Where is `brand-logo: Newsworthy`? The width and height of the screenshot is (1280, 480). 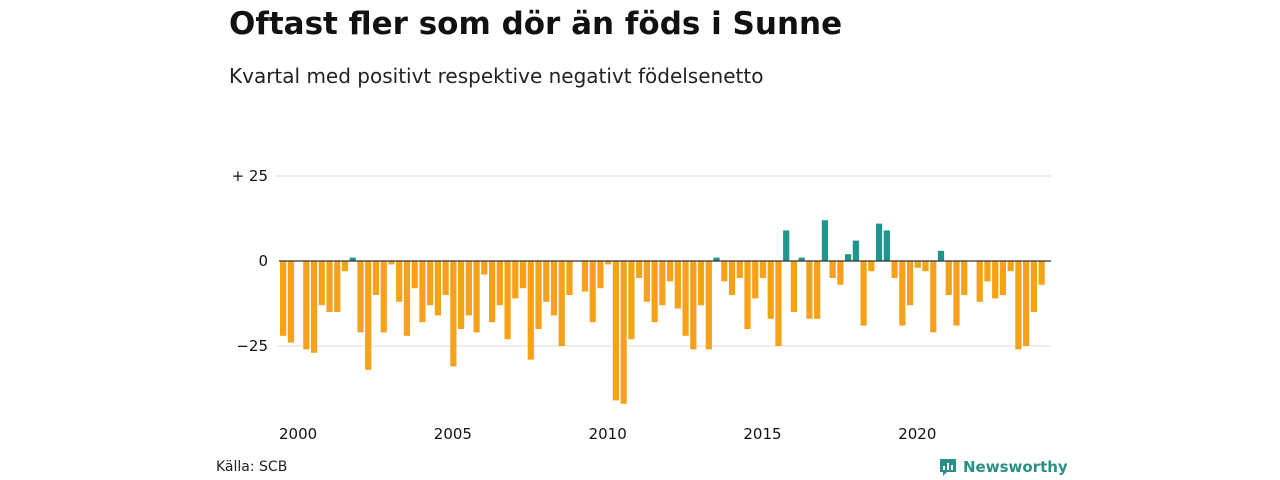 brand-logo: Newsworthy is located at coordinates (1003, 467).